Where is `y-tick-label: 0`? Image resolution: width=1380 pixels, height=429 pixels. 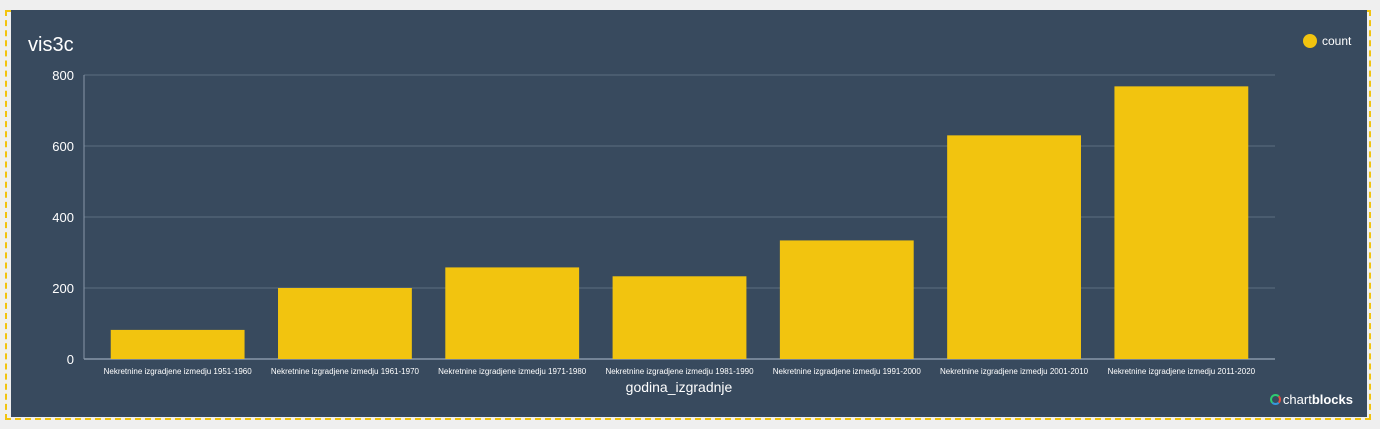 y-tick-label: 0 is located at coordinates (70, 359).